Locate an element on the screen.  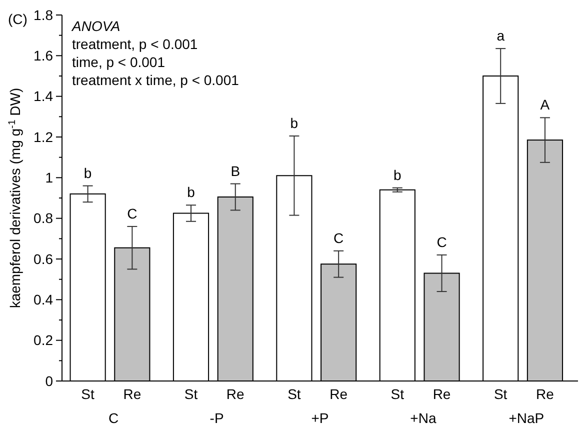
series-label: Re is located at coordinates (132, 394).